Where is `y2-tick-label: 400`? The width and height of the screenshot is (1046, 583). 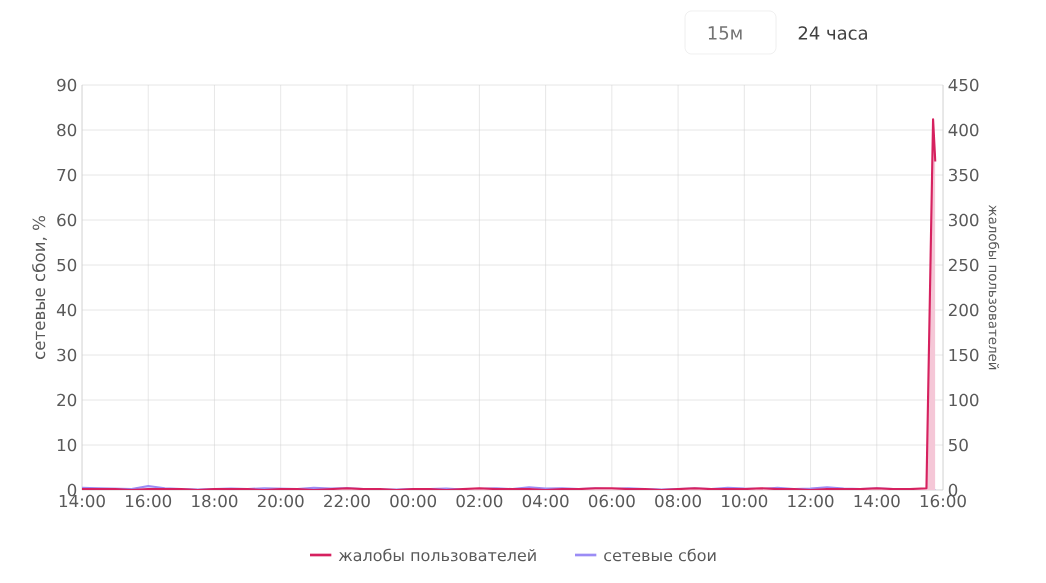
y2-tick-label: 400 is located at coordinates (963, 130).